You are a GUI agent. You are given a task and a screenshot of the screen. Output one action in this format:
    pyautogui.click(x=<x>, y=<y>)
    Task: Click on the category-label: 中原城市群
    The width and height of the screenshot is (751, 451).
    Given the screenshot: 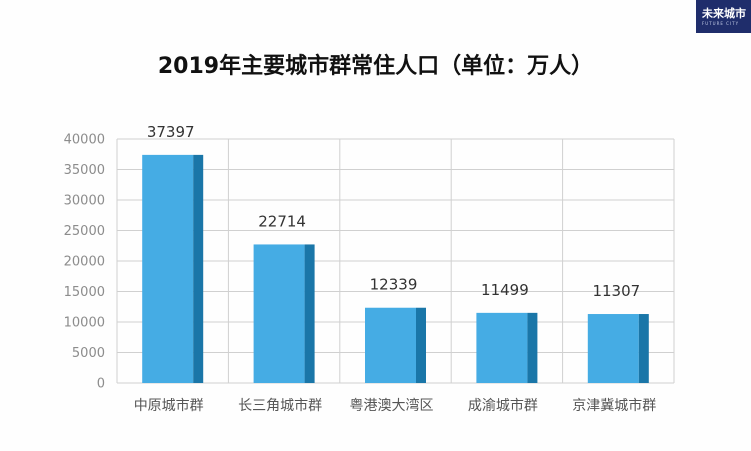 What is the action you would take?
    pyautogui.click(x=169, y=405)
    